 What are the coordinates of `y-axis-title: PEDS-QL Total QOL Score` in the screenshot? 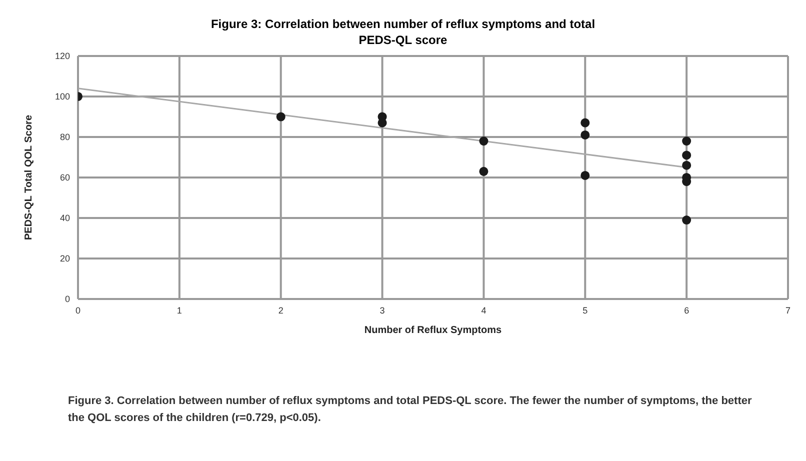 It's located at (29, 177).